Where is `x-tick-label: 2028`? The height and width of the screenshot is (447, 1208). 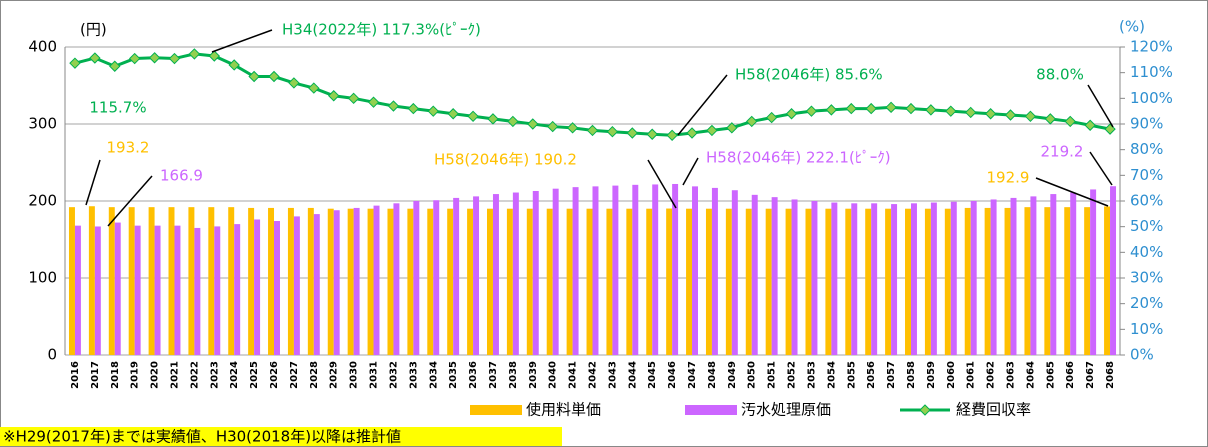
x-tick-label: 2028 is located at coordinates (314, 375).